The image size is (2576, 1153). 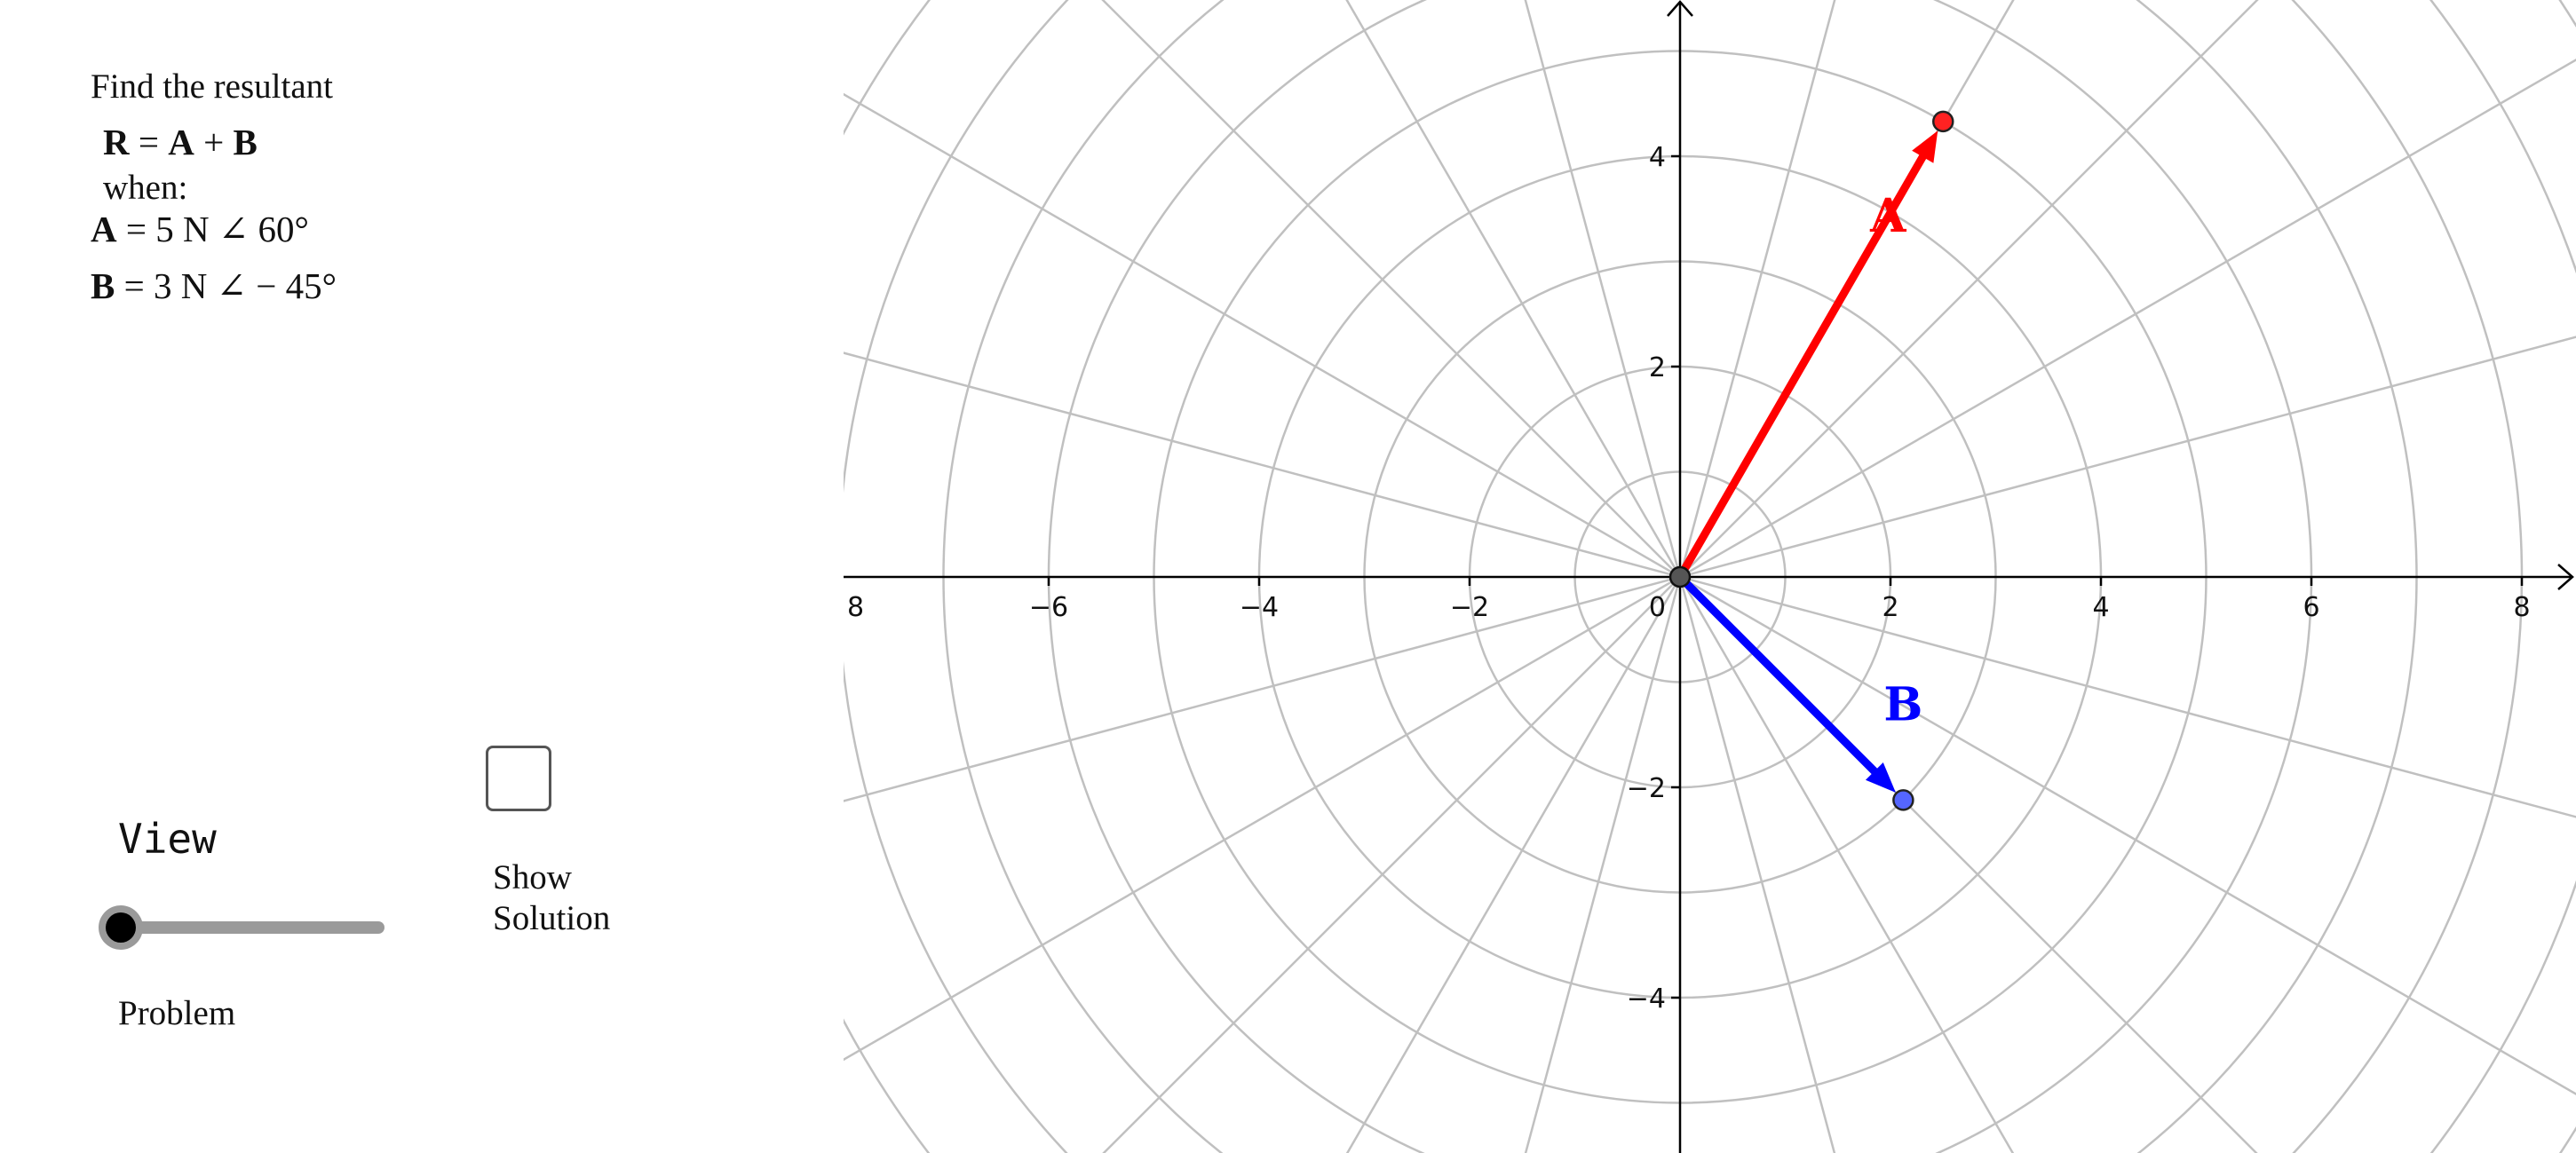 I want to click on vector-b-name: B, so click(x=103, y=285).